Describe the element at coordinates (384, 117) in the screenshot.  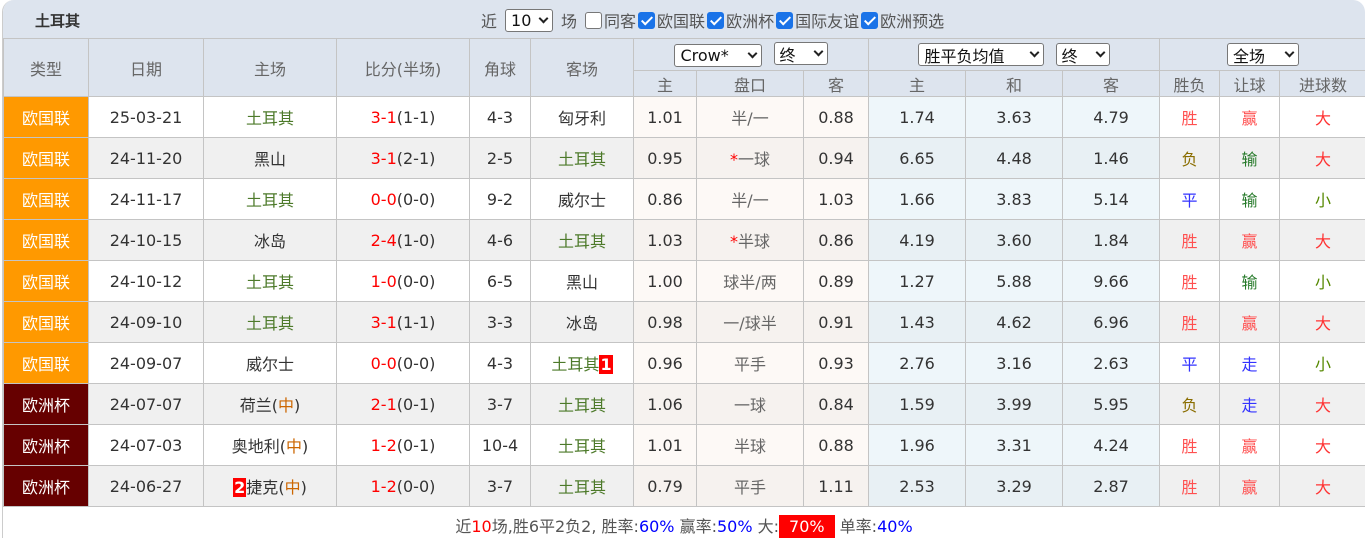
I see `full-time-score: 3-1` at that location.